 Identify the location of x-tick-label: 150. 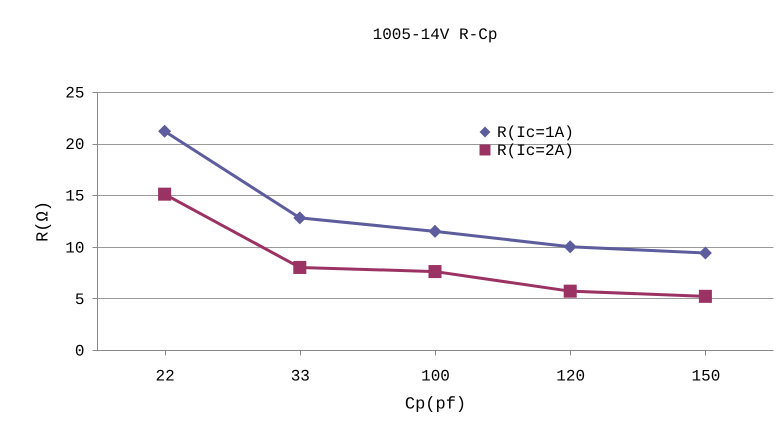
(705, 377).